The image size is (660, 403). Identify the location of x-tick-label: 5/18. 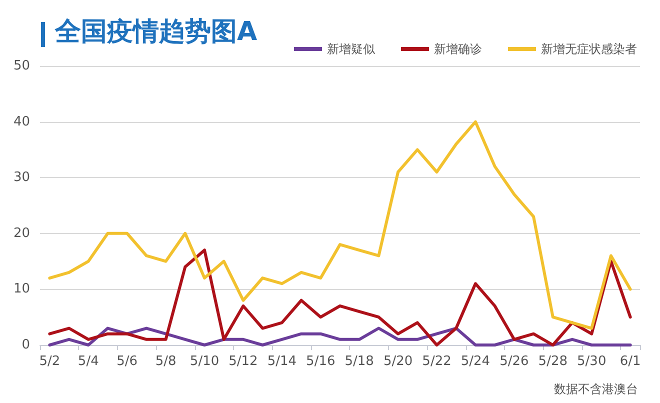
(359, 361).